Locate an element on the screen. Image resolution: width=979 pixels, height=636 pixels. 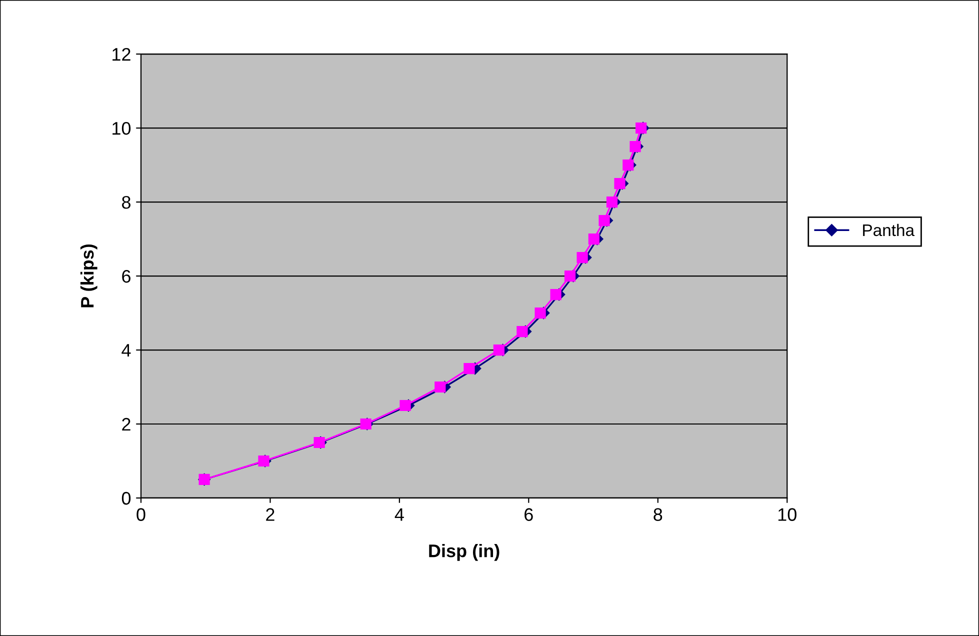
x-tick-label: 6 is located at coordinates (528, 514).